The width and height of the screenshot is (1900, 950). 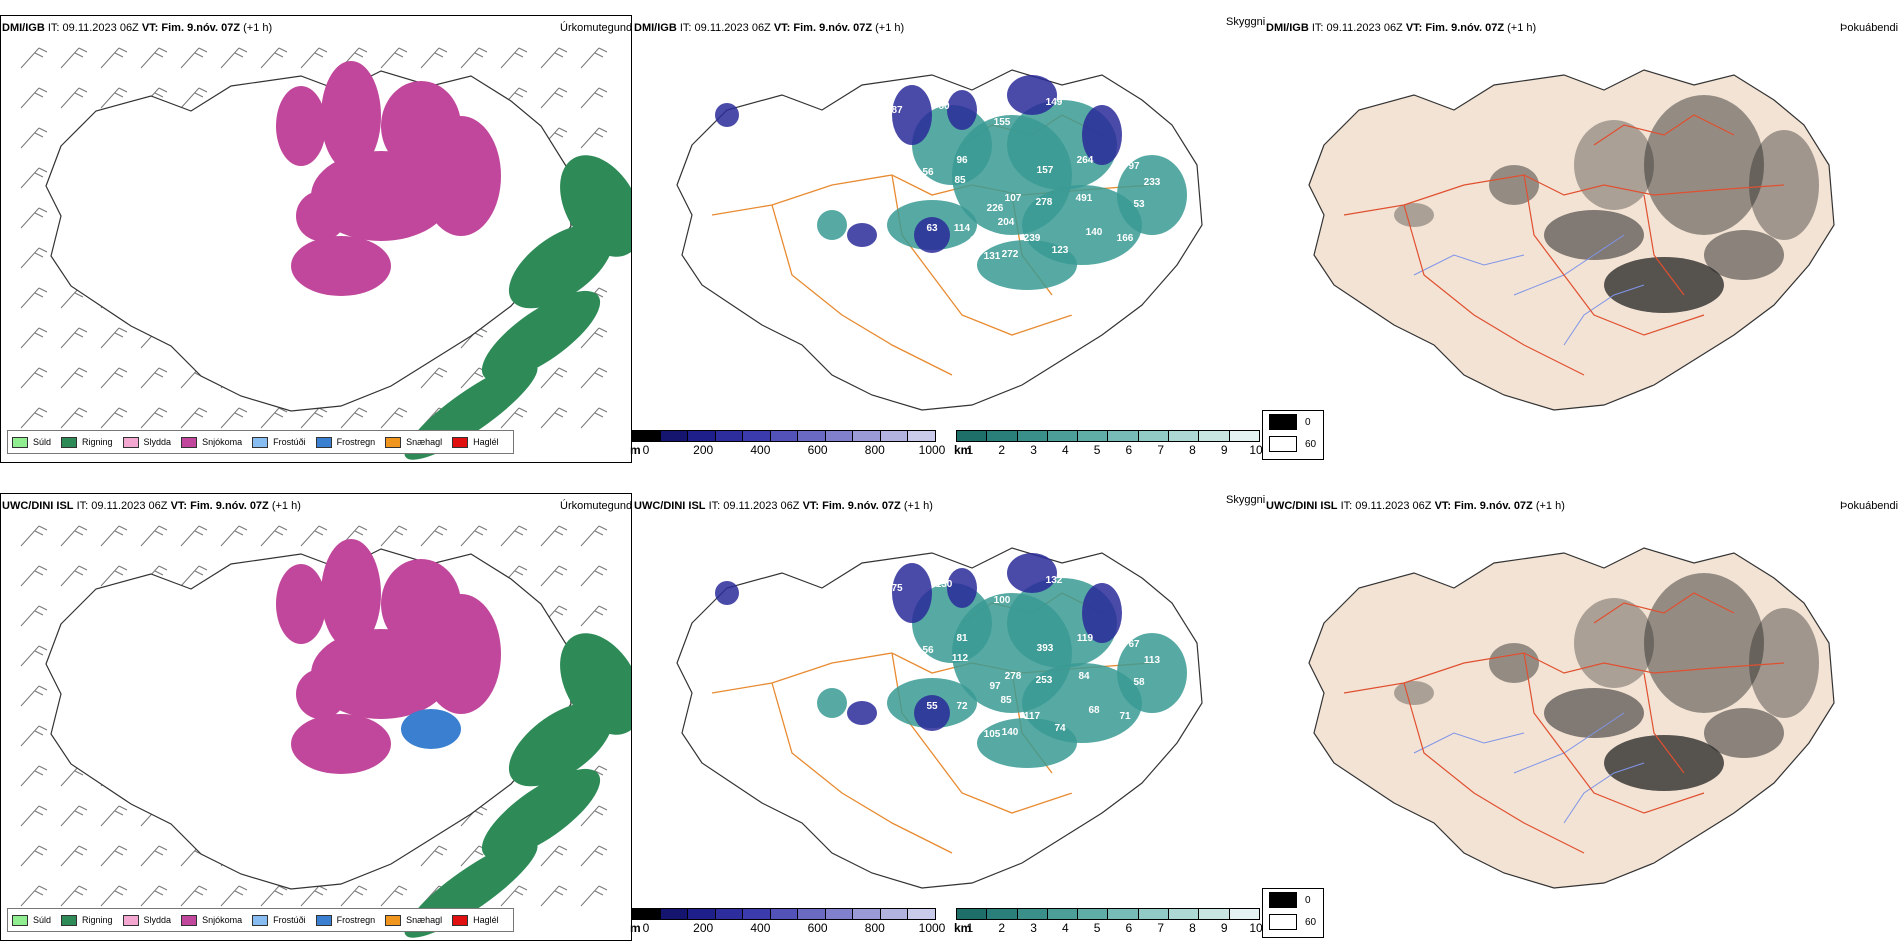 I want to click on fog-legend-item: 0, so click(x=1293, y=422).